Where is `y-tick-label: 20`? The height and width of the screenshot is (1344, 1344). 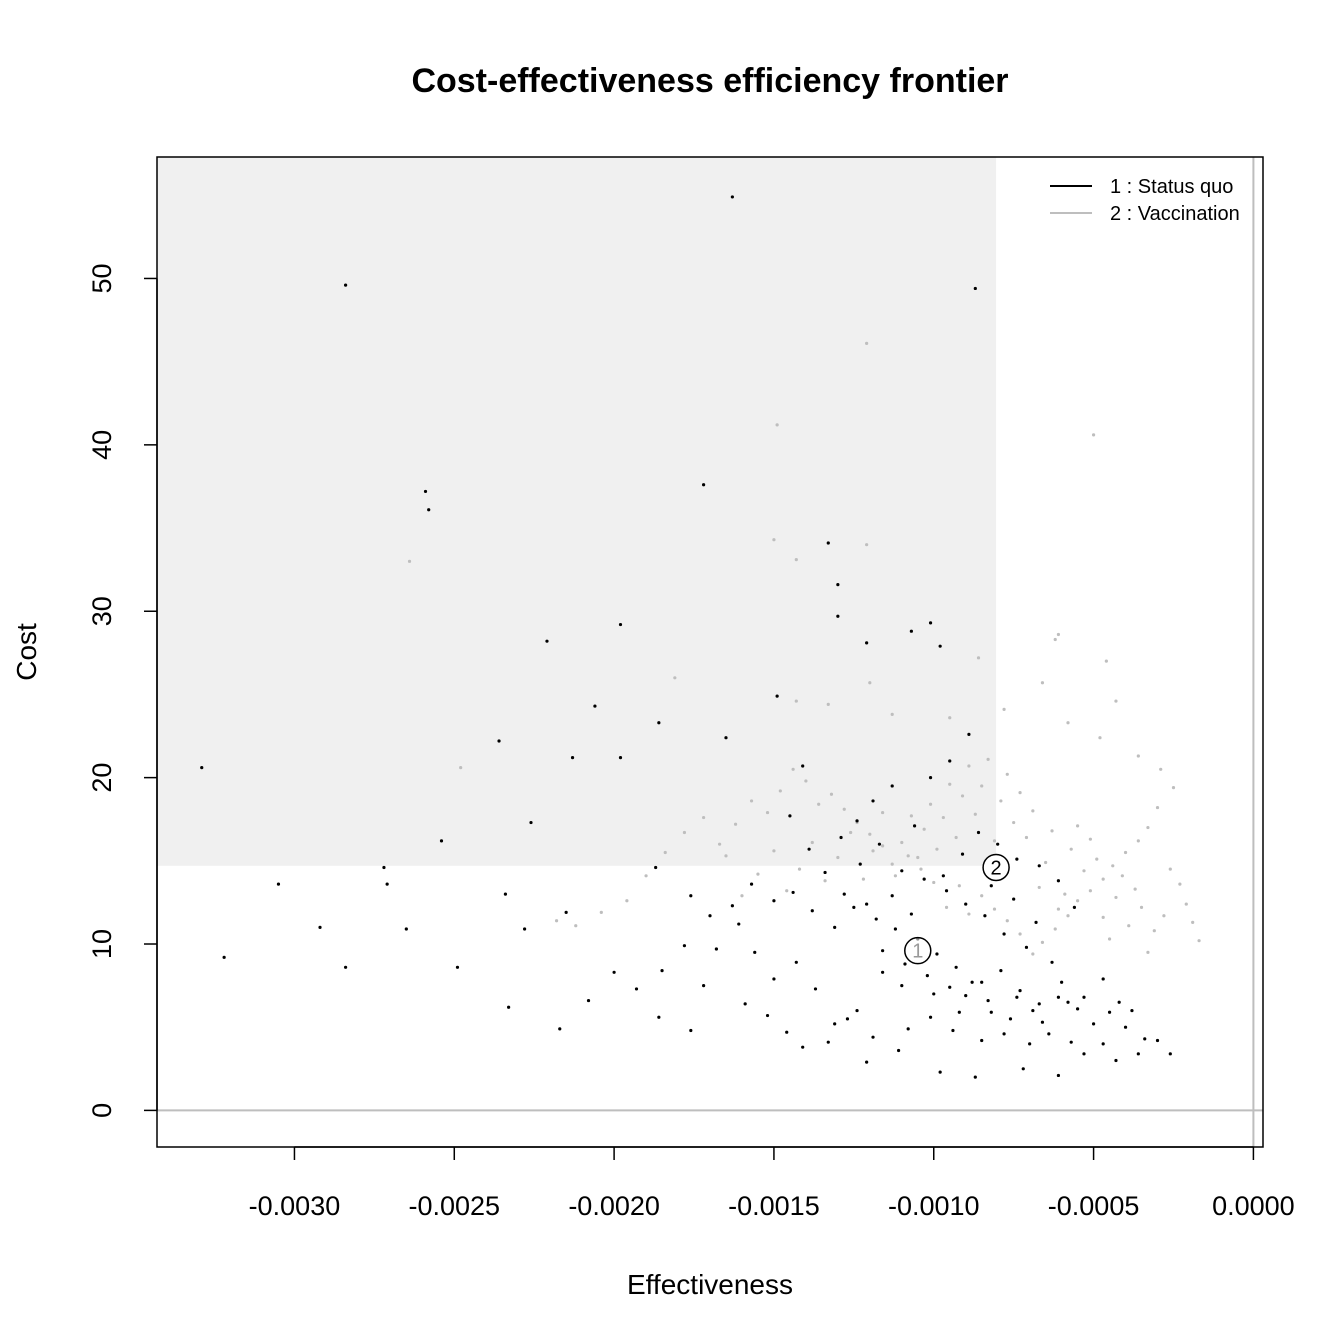 y-tick-label: 20 is located at coordinates (102, 778).